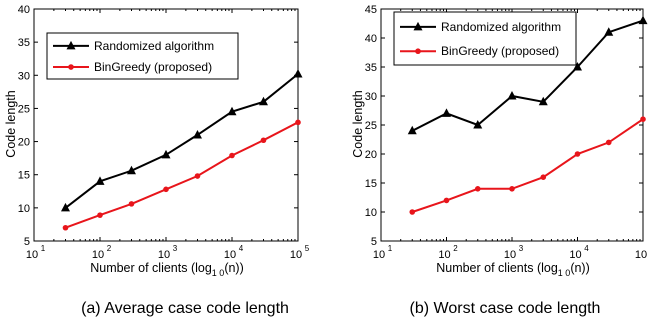 This screenshot has width=648, height=323. Describe the element at coordinates (505, 308) in the screenshot. I see `panel-caption: (b) Worst case code length` at that location.